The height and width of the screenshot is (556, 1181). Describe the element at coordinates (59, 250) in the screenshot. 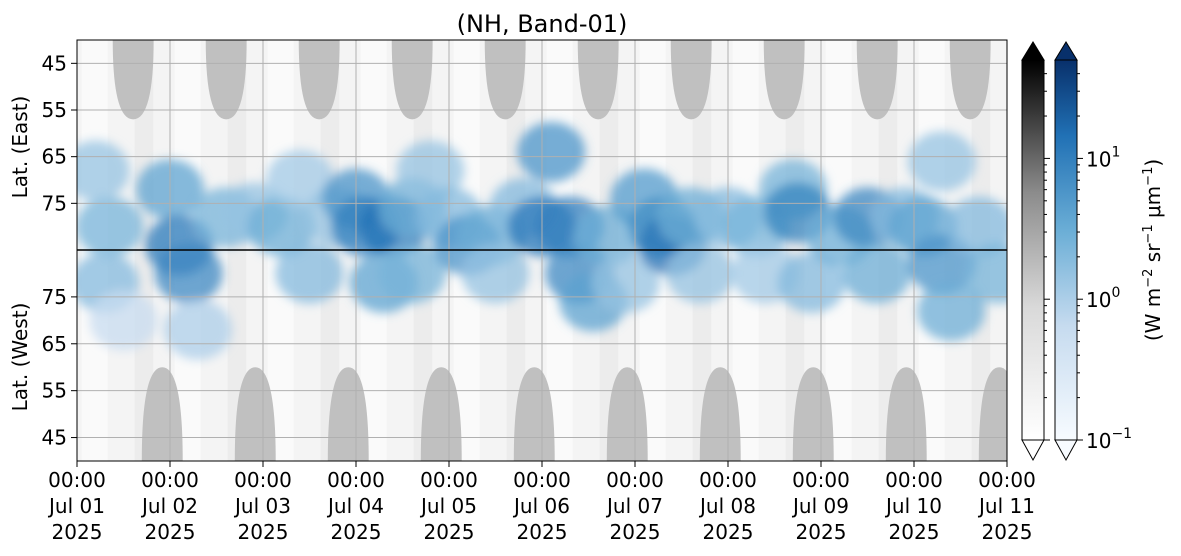

I see `y-axis-ticks: 45 55 65 75 75 65 55 45` at that location.